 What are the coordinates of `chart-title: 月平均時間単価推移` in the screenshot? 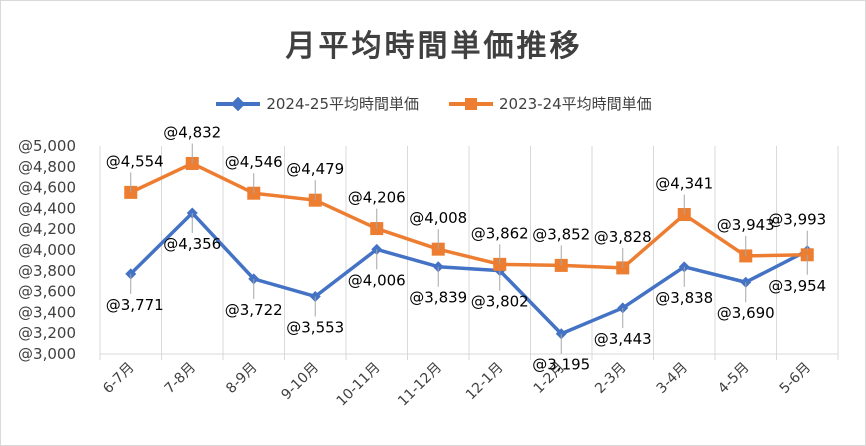 It's located at (434, 46).